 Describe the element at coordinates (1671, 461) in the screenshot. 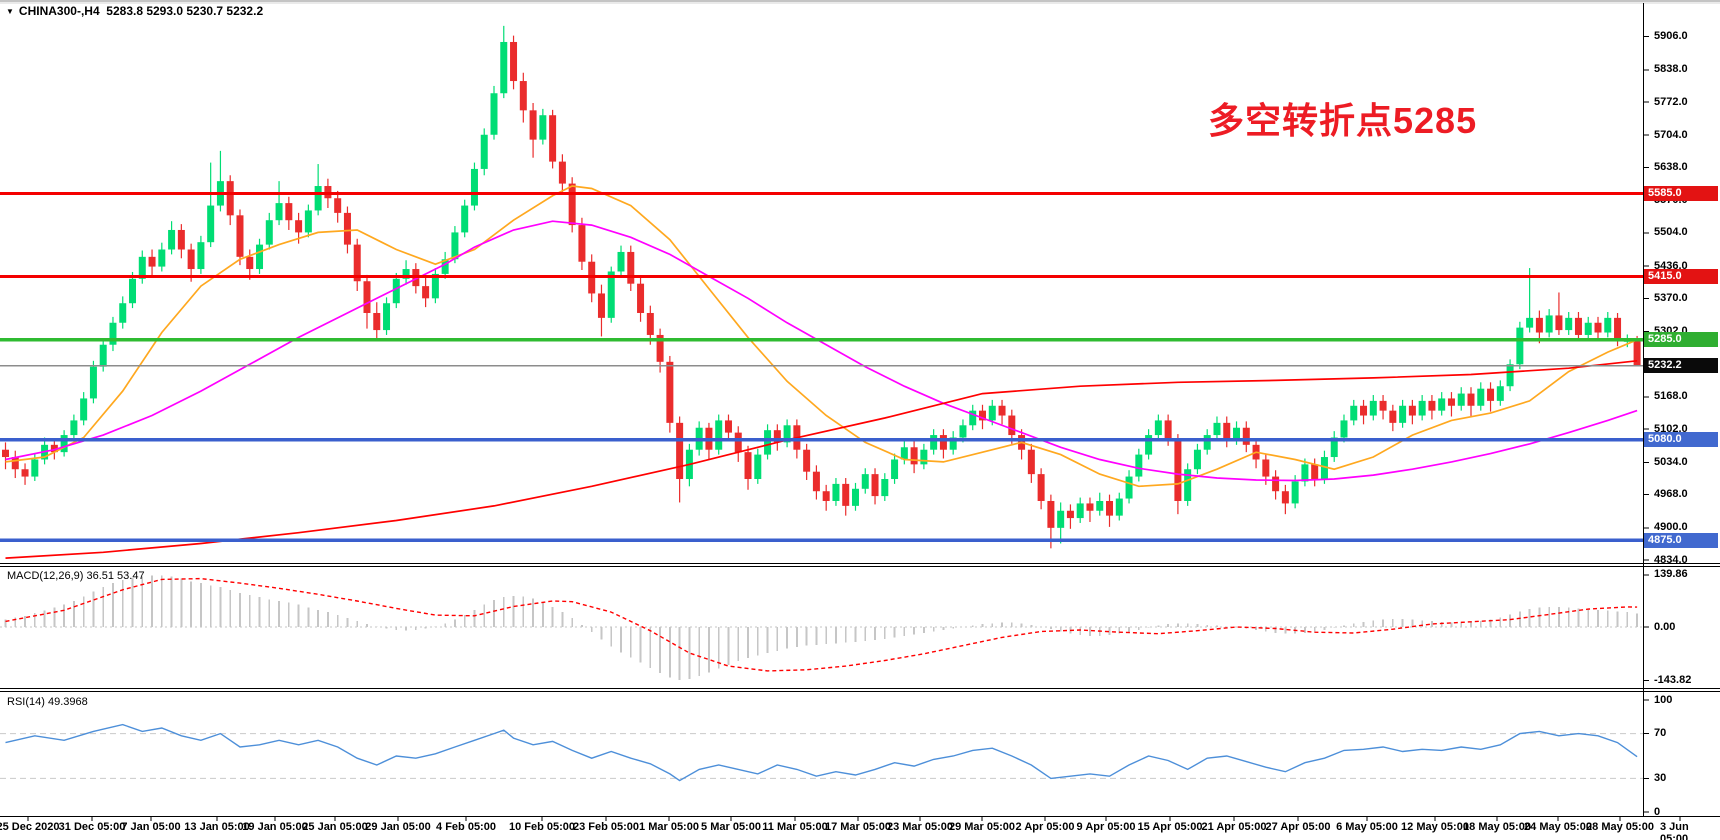

I see `price-tick-label: 5034.0` at that location.